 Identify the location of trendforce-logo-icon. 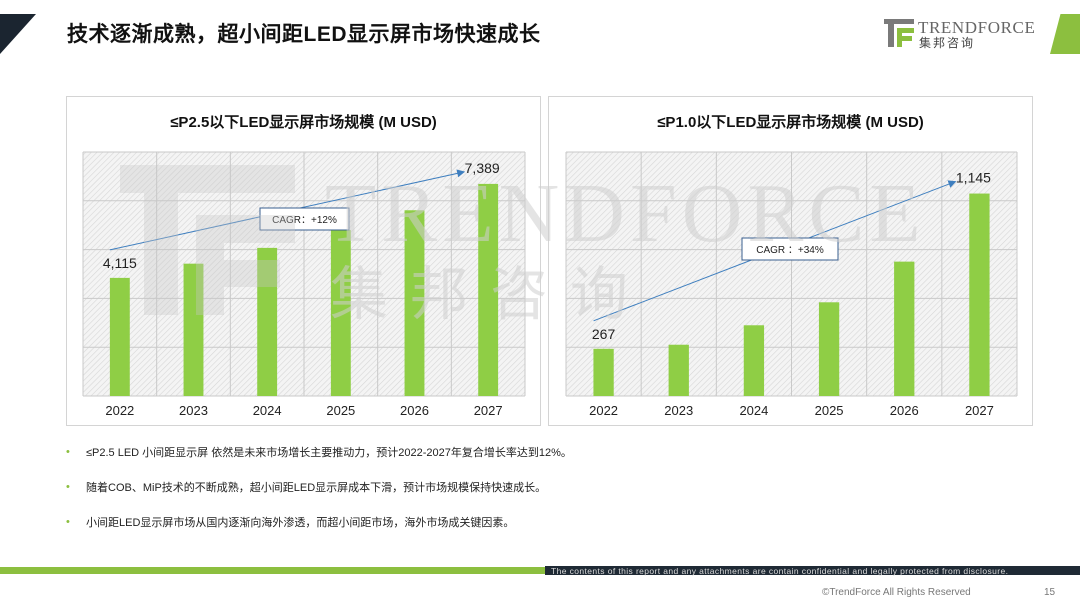
(899, 33).